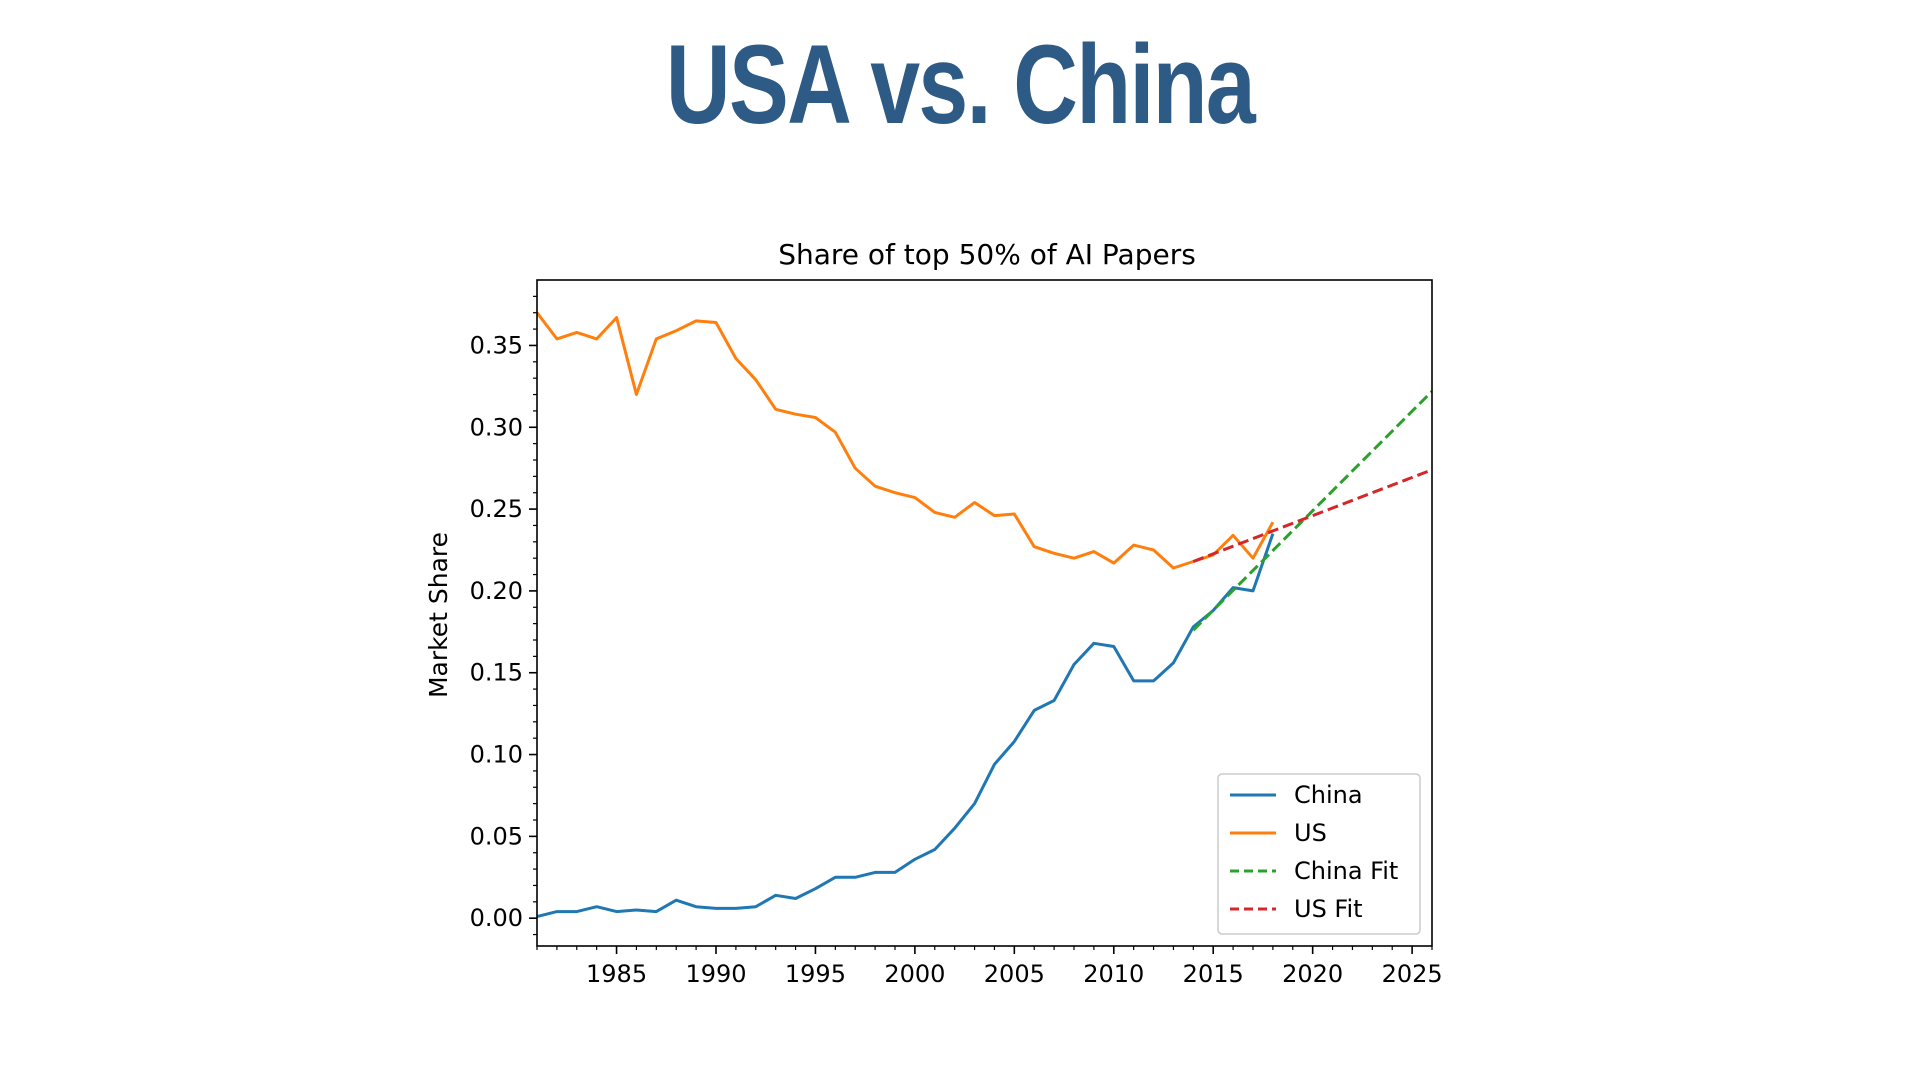 This screenshot has height=1080, width=1920. Describe the element at coordinates (906, 440) in the screenshot. I see `series-line-us` at that location.